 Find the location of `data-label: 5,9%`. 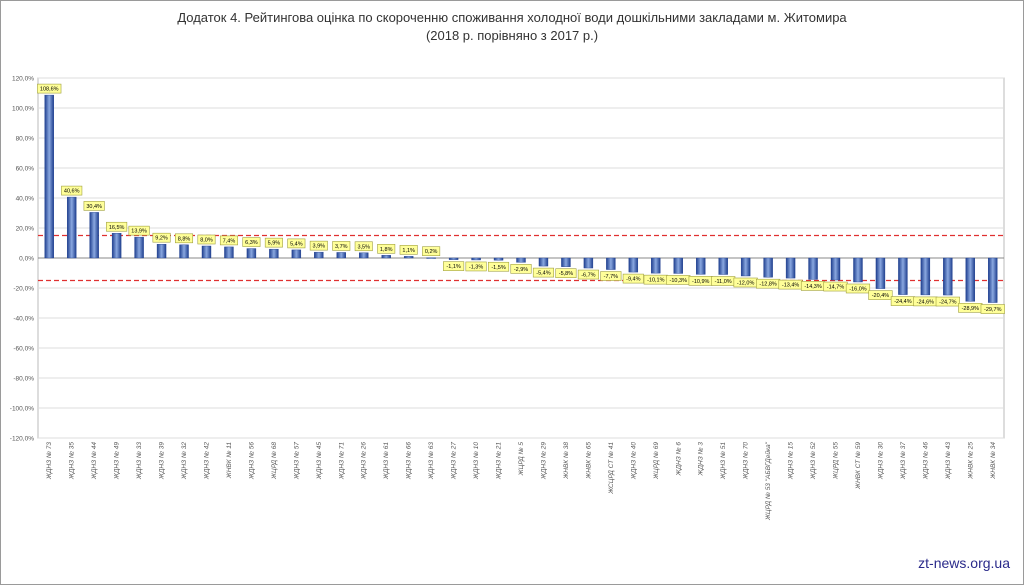

data-label: 5,9% is located at coordinates (273, 242).